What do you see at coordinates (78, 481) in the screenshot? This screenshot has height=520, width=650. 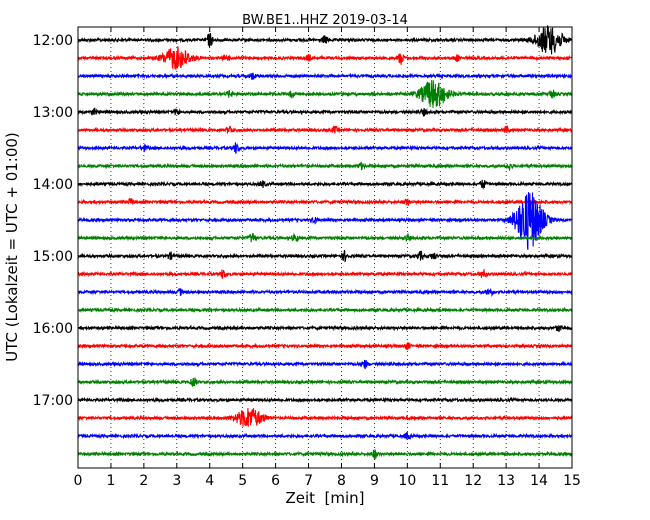 I see `x-tick-label: 0` at bounding box center [78, 481].